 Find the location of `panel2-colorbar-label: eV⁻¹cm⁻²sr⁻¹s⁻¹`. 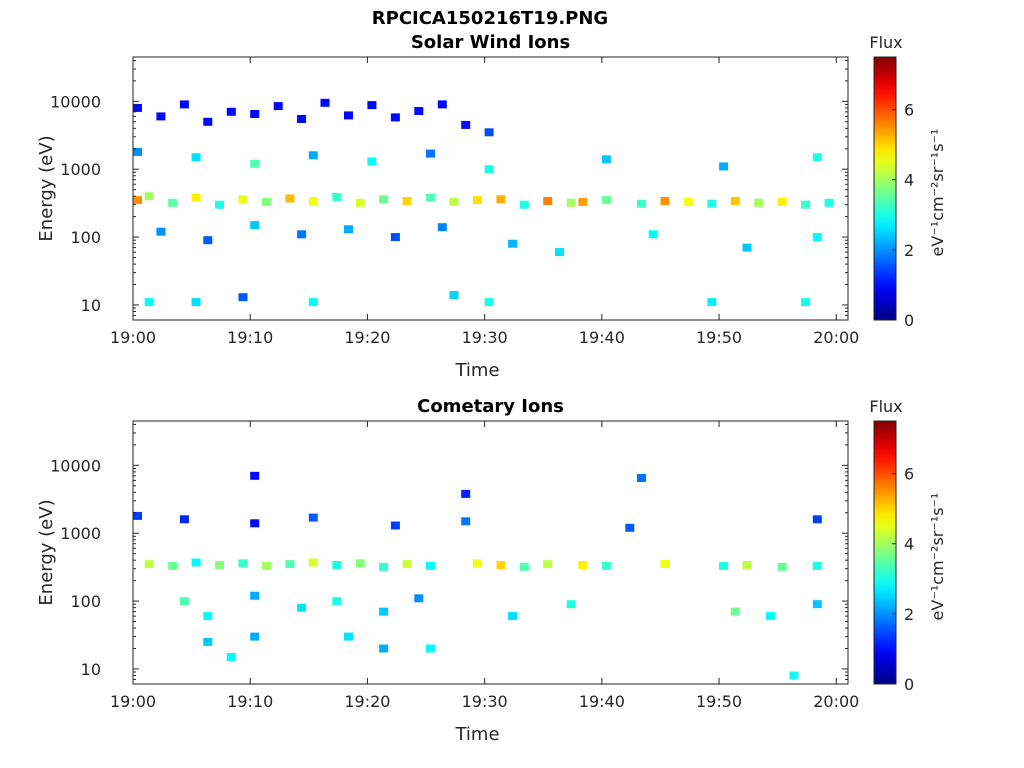

panel2-colorbar-label: eV⁻¹cm⁻²sr⁻¹s⁻¹ is located at coordinates (937, 557).